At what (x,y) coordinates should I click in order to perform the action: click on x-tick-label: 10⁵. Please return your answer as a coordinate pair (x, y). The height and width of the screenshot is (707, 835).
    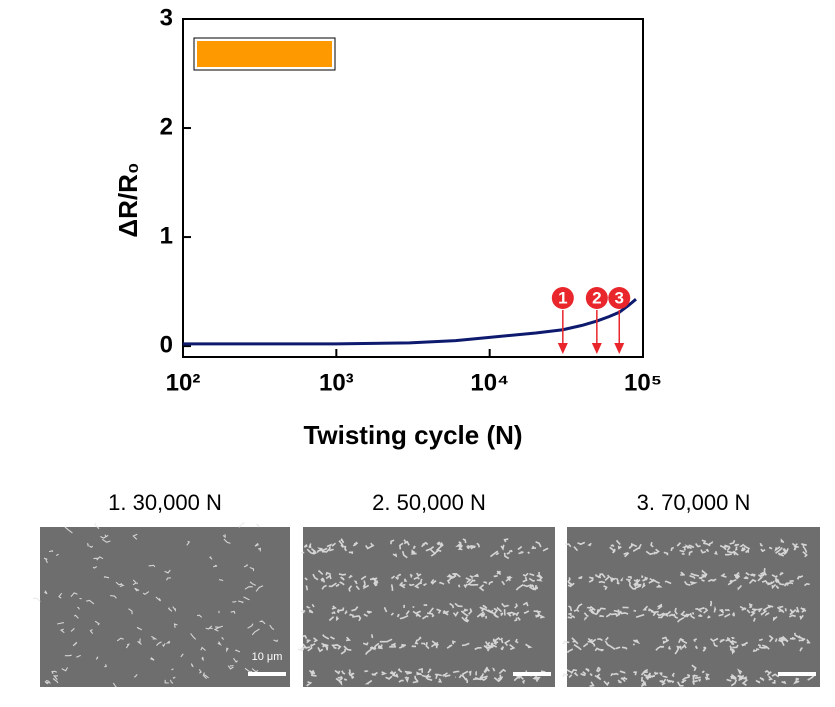
    Looking at the image, I should click on (643, 382).